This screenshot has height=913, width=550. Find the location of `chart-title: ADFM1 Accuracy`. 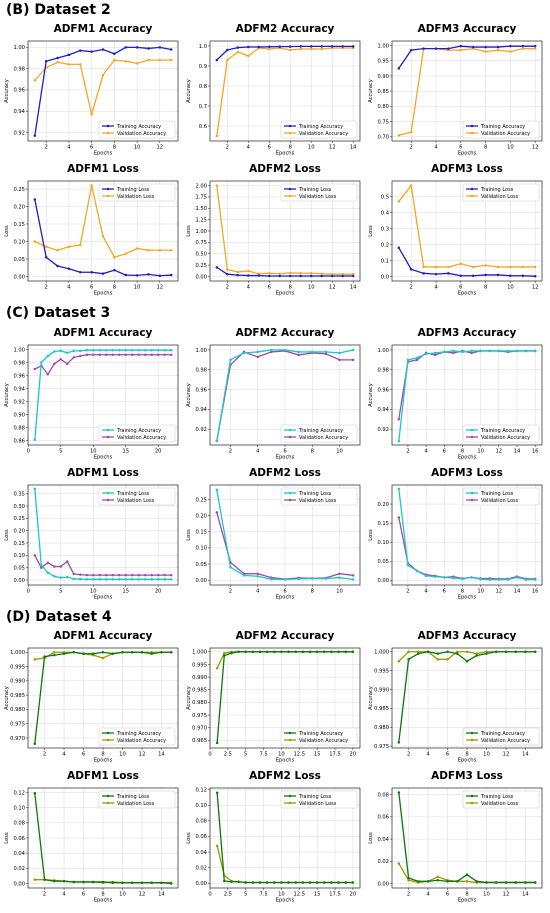

chart-title: ADFM1 Accuracy is located at coordinates (103, 333).